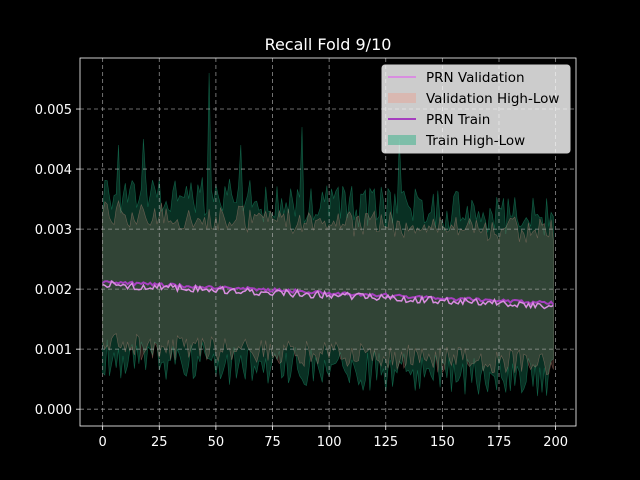 The image size is (640, 480). I want to click on y-tick-label: 0.005, so click(53, 110).